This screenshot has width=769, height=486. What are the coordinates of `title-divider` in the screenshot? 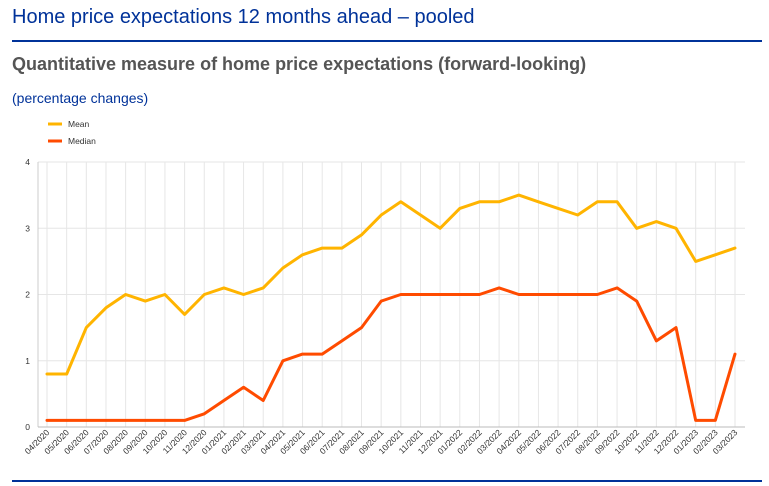 It's located at (387, 41).